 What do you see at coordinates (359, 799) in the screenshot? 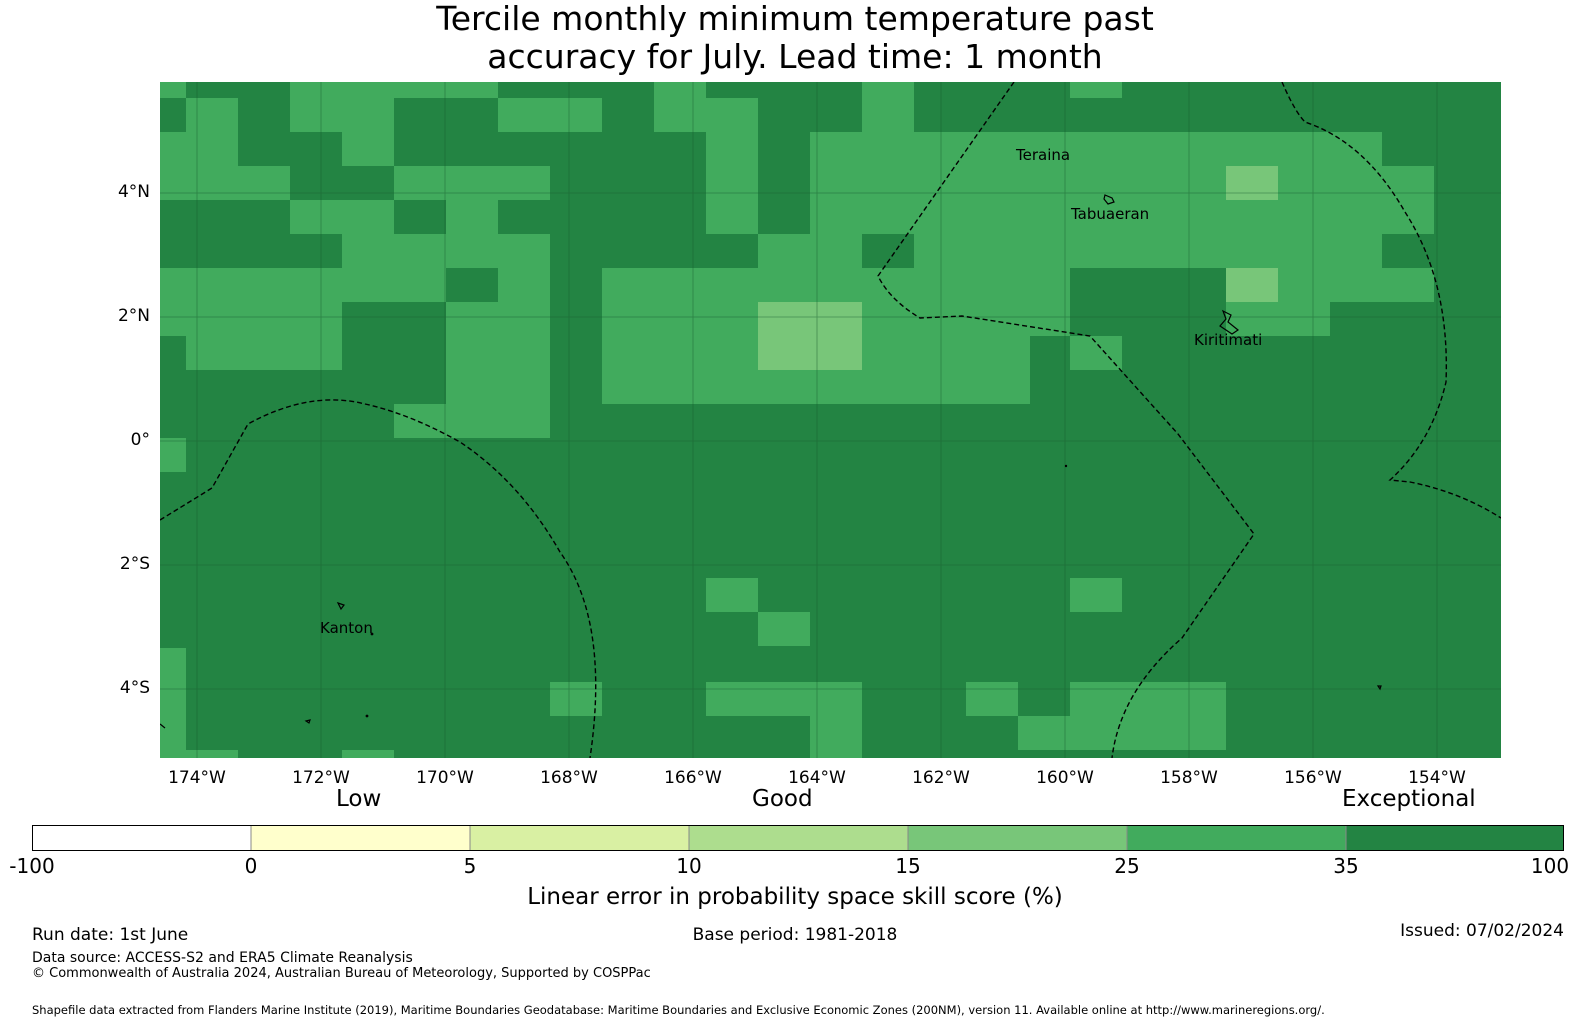
I see `colorbar-qual-low: Low` at bounding box center [359, 799].